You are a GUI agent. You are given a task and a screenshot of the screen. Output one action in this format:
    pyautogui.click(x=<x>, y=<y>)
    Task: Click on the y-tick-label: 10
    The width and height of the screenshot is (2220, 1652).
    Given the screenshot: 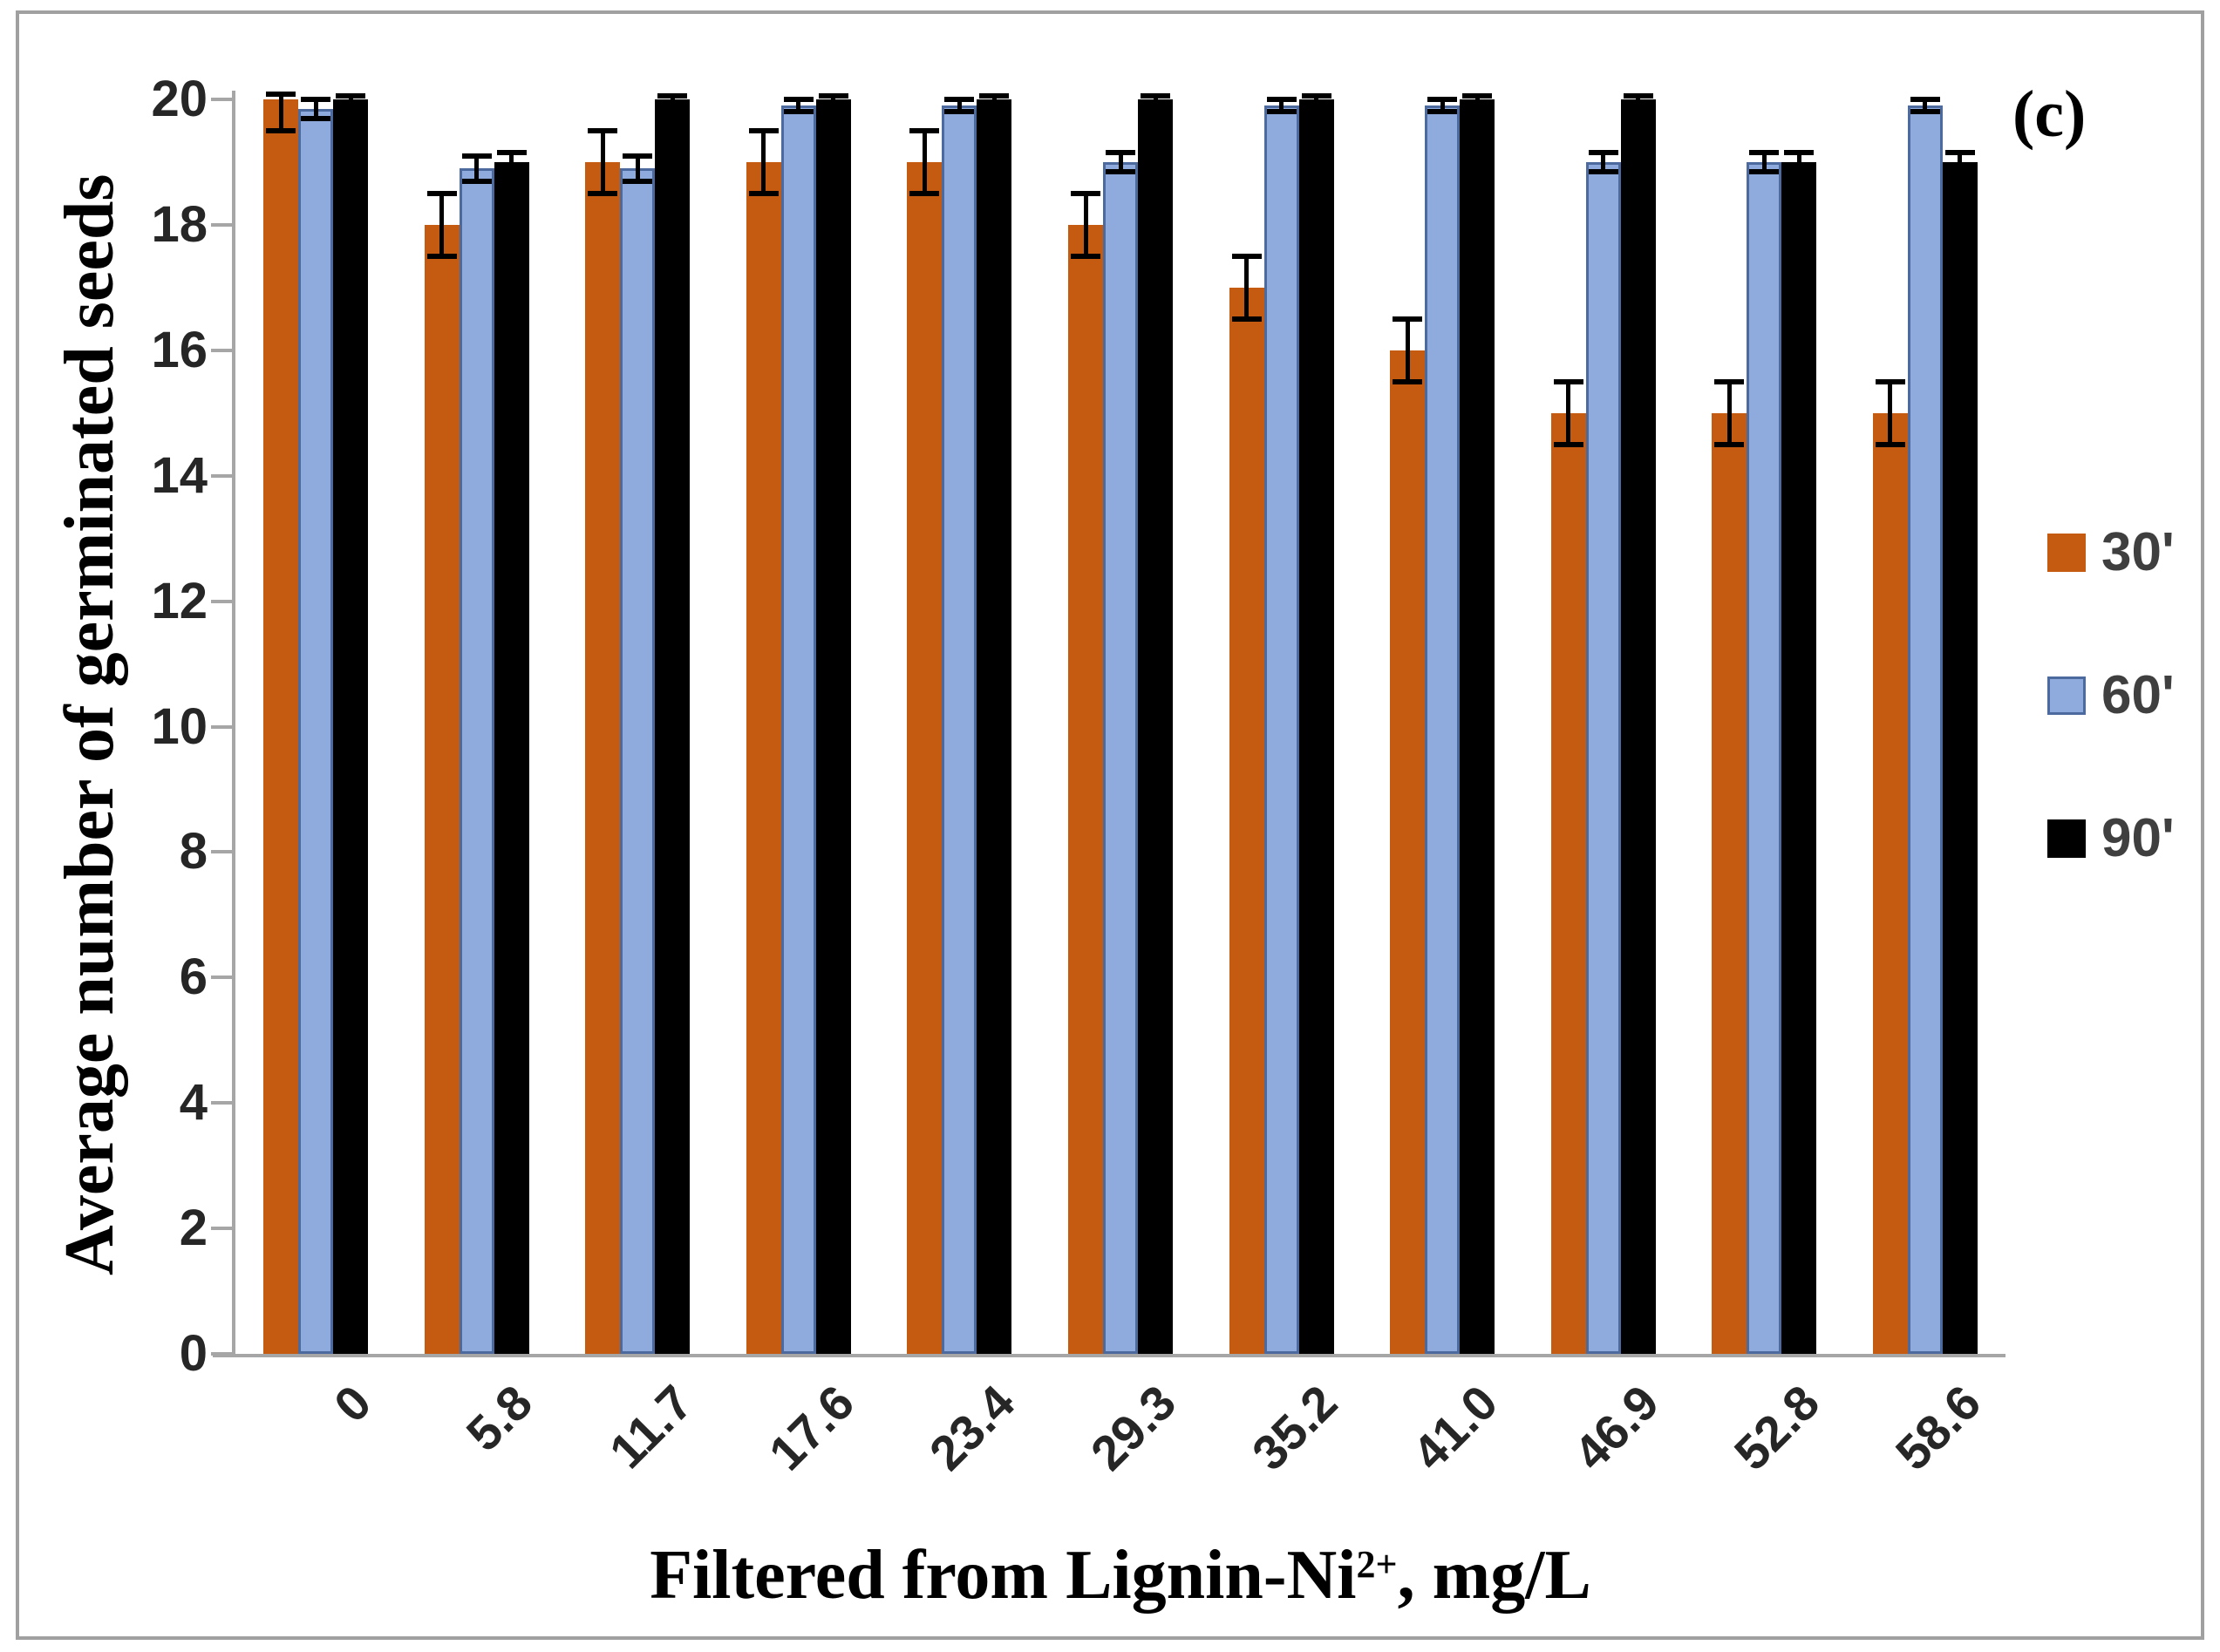 What is the action you would take?
    pyautogui.click(x=179, y=726)
    